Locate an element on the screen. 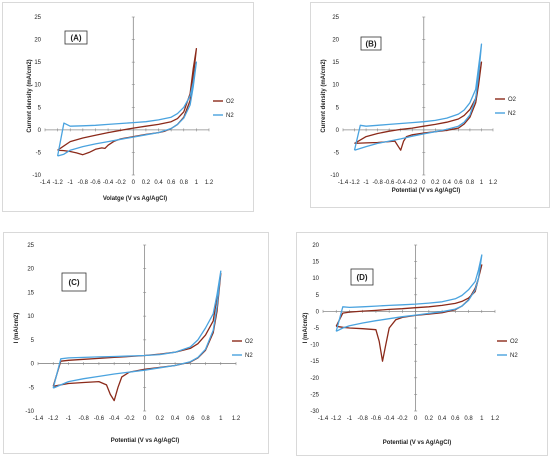 The height and width of the screenshot is (460, 550). panel-label: (B) is located at coordinates (370, 44).